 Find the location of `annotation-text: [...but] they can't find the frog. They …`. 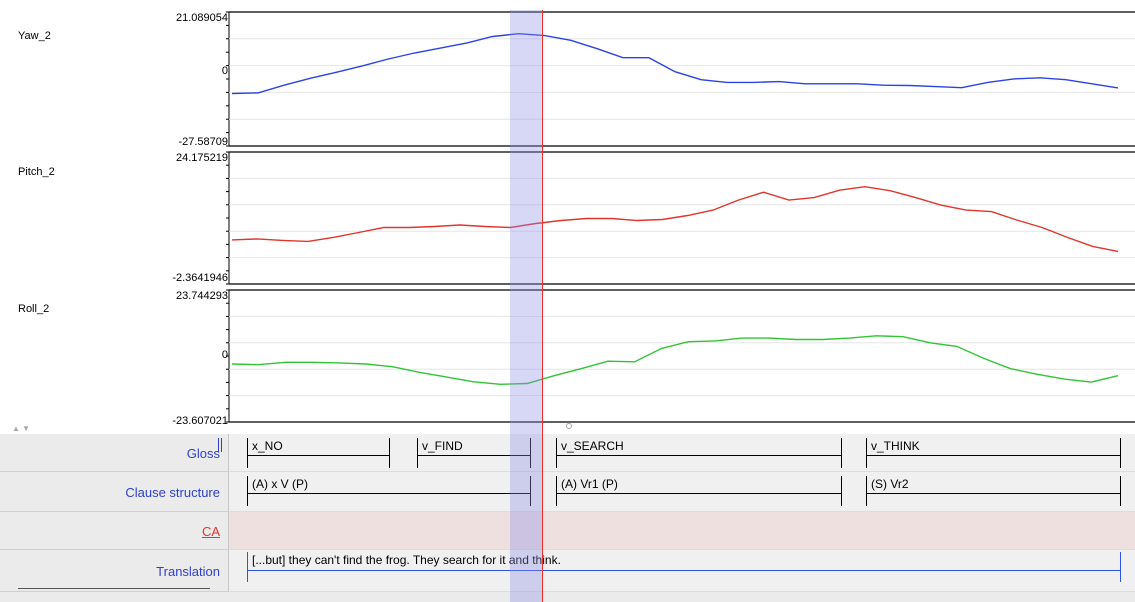

annotation-text: [...but] they can't find the frog. They … is located at coordinates (406, 560).